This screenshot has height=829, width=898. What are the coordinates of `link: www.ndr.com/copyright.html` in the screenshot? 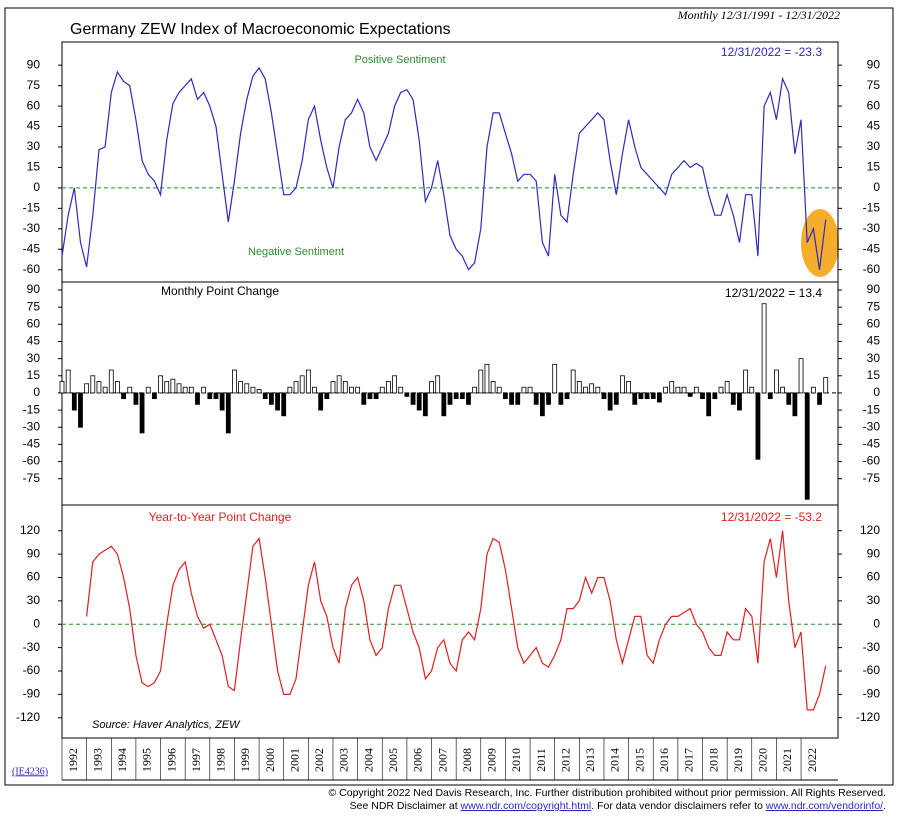 It's located at (526, 806).